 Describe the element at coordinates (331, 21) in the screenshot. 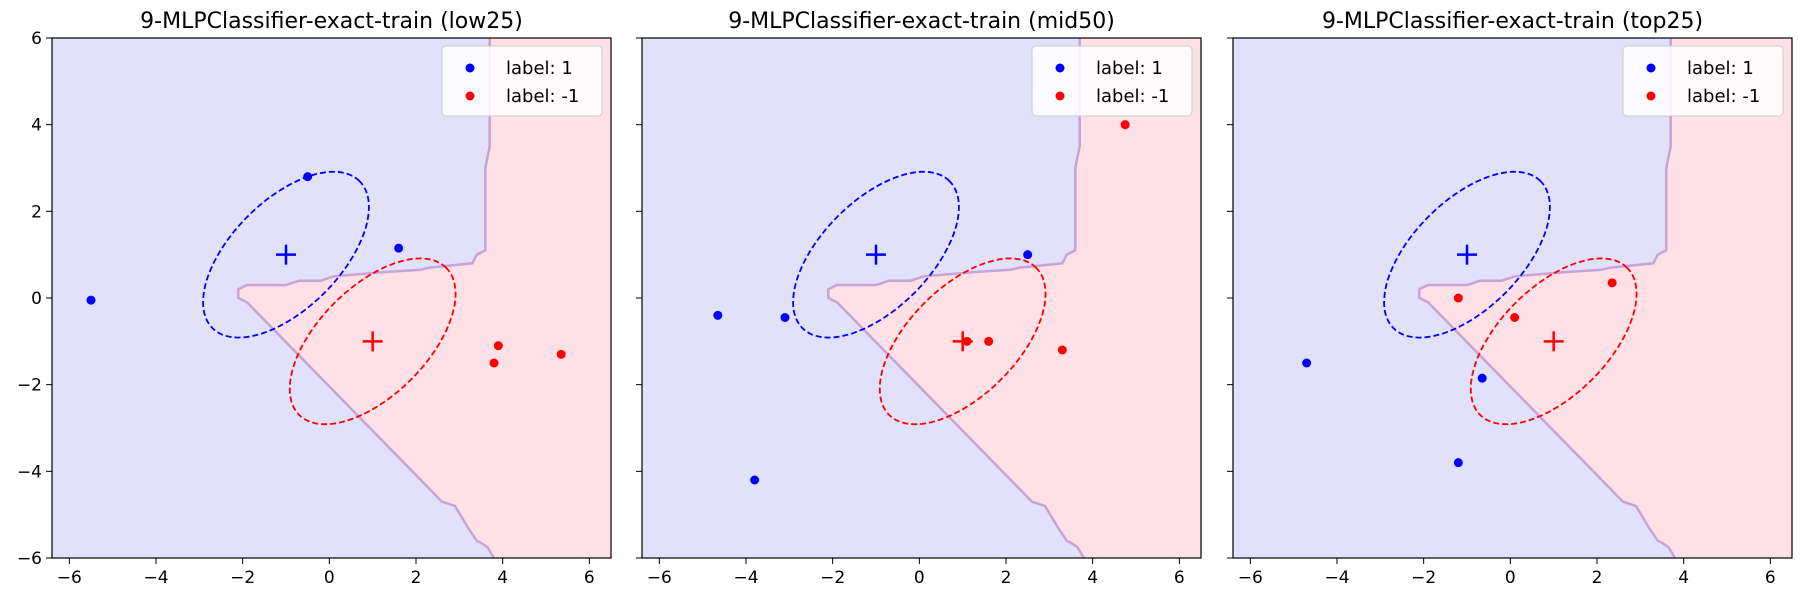

I see `chart-title: 9-MLPClassifier-exact-train (low25)` at that location.